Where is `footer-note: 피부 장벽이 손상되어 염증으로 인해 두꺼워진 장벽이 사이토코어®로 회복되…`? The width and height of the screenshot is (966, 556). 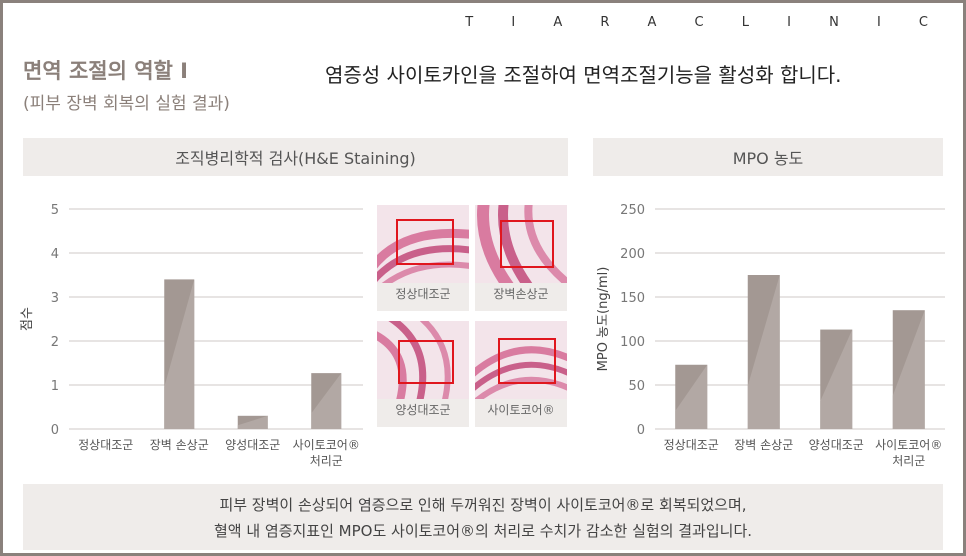 footer-note: 피부 장벽이 손상되어 염증으로 인해 두꺼워진 장벽이 사이토코어®로 회복되… is located at coordinates (483, 517).